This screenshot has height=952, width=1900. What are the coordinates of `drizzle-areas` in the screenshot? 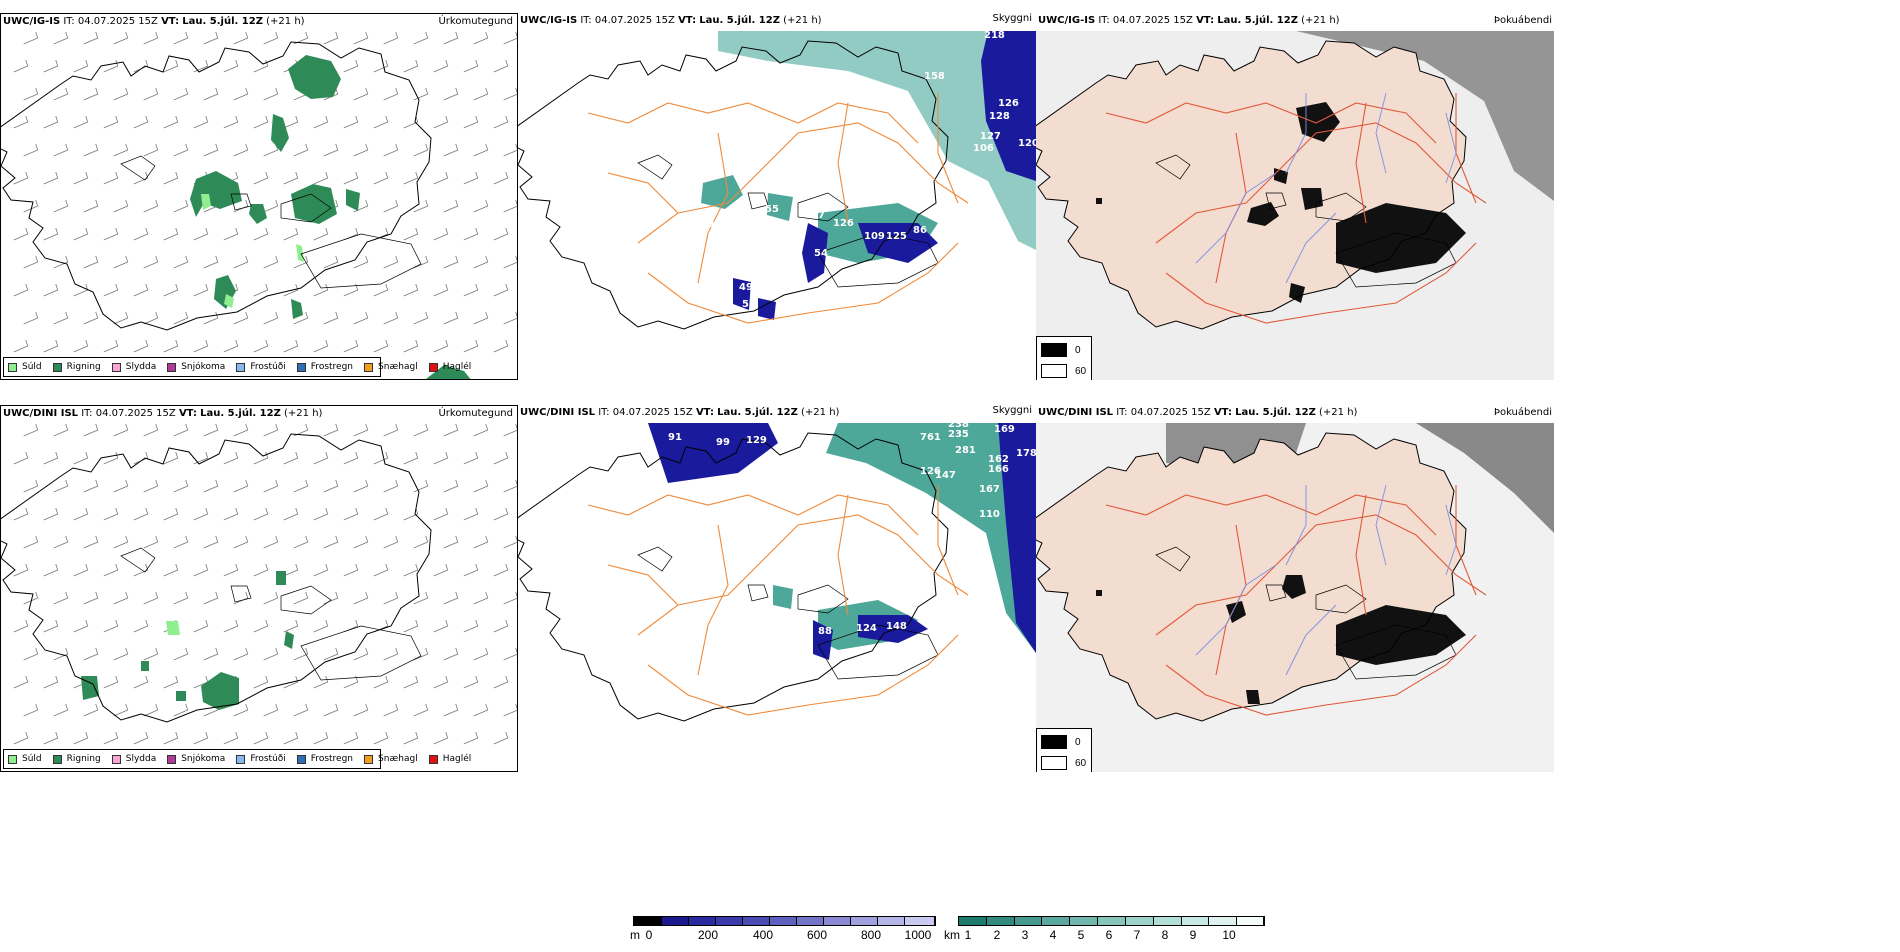 It's located at (173, 628).